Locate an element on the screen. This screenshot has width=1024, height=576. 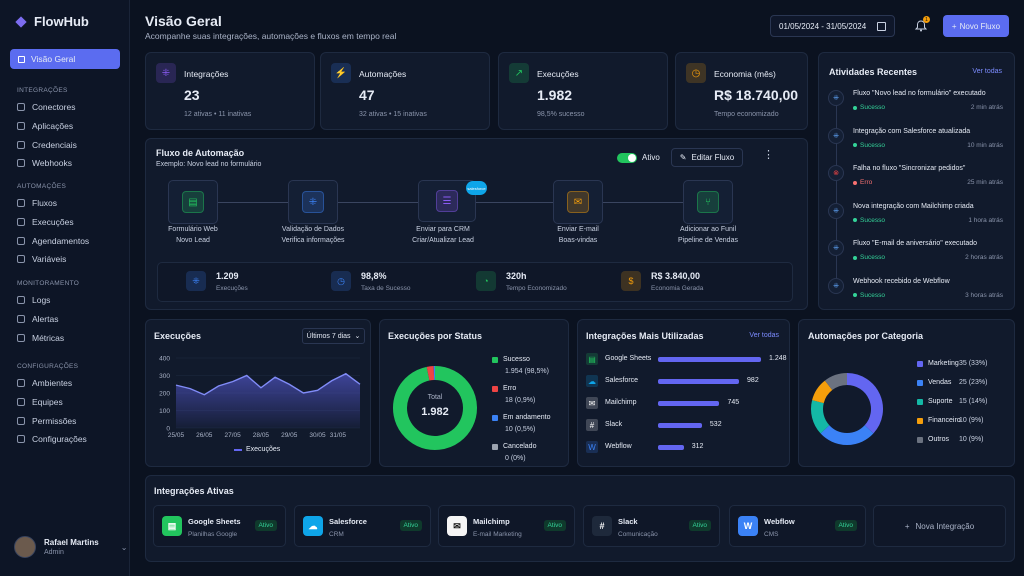
legend-value: 1.954 (98,5%) is located at coordinates (527, 371).